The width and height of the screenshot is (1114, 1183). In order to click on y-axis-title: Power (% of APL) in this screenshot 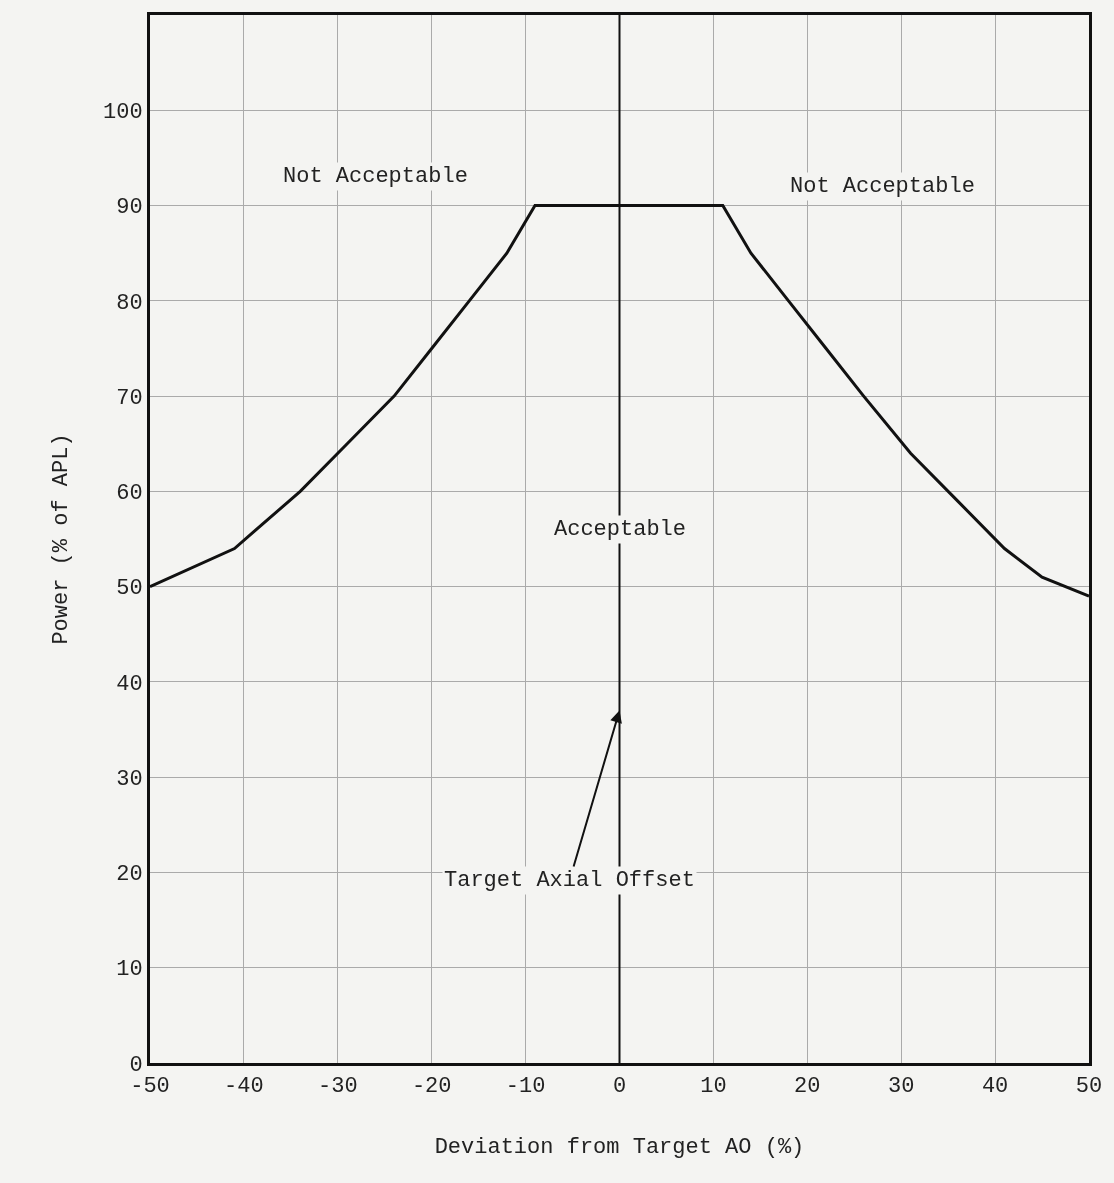, I will do `click(61, 539)`.